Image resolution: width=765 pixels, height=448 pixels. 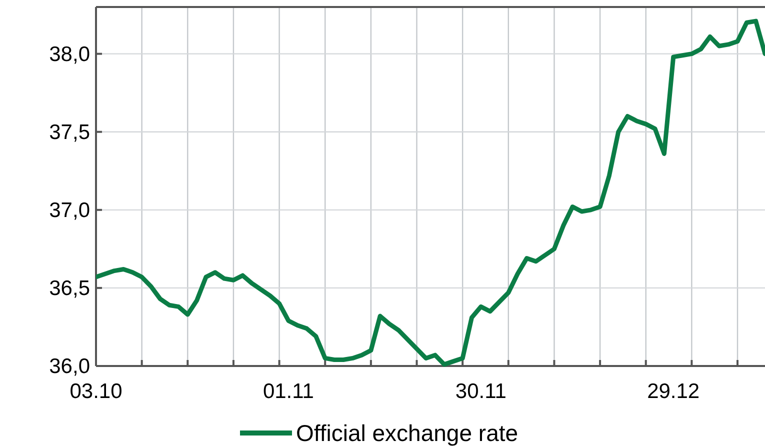 What do you see at coordinates (69, 210) in the screenshot?
I see `y-tick-label: 37,0` at bounding box center [69, 210].